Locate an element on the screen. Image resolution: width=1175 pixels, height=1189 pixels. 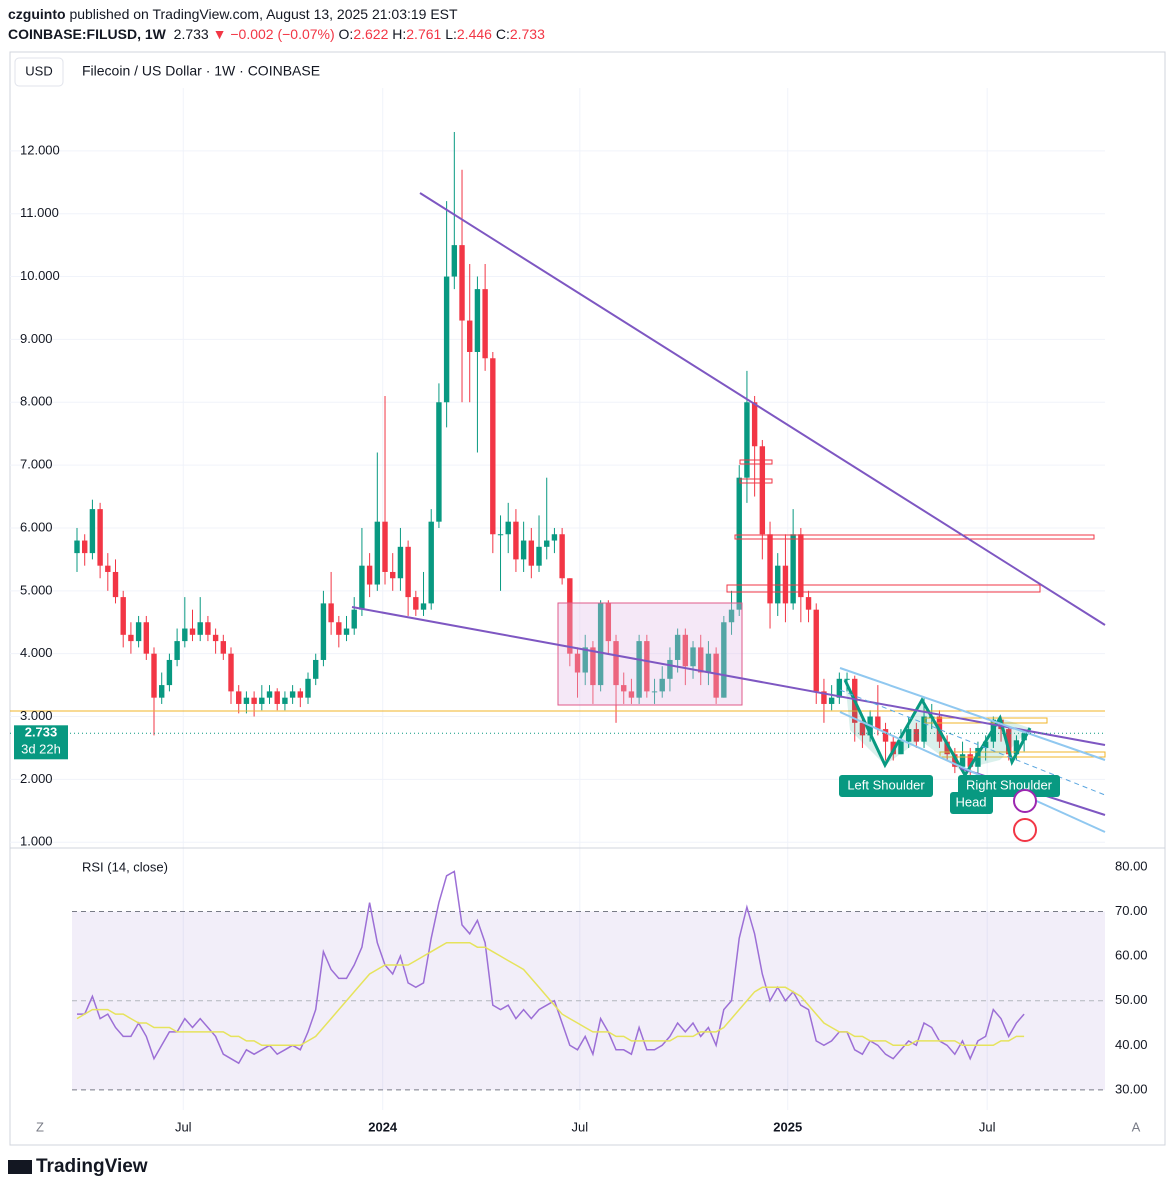
y-tick-label: 2.000 is located at coordinates (36, 778).